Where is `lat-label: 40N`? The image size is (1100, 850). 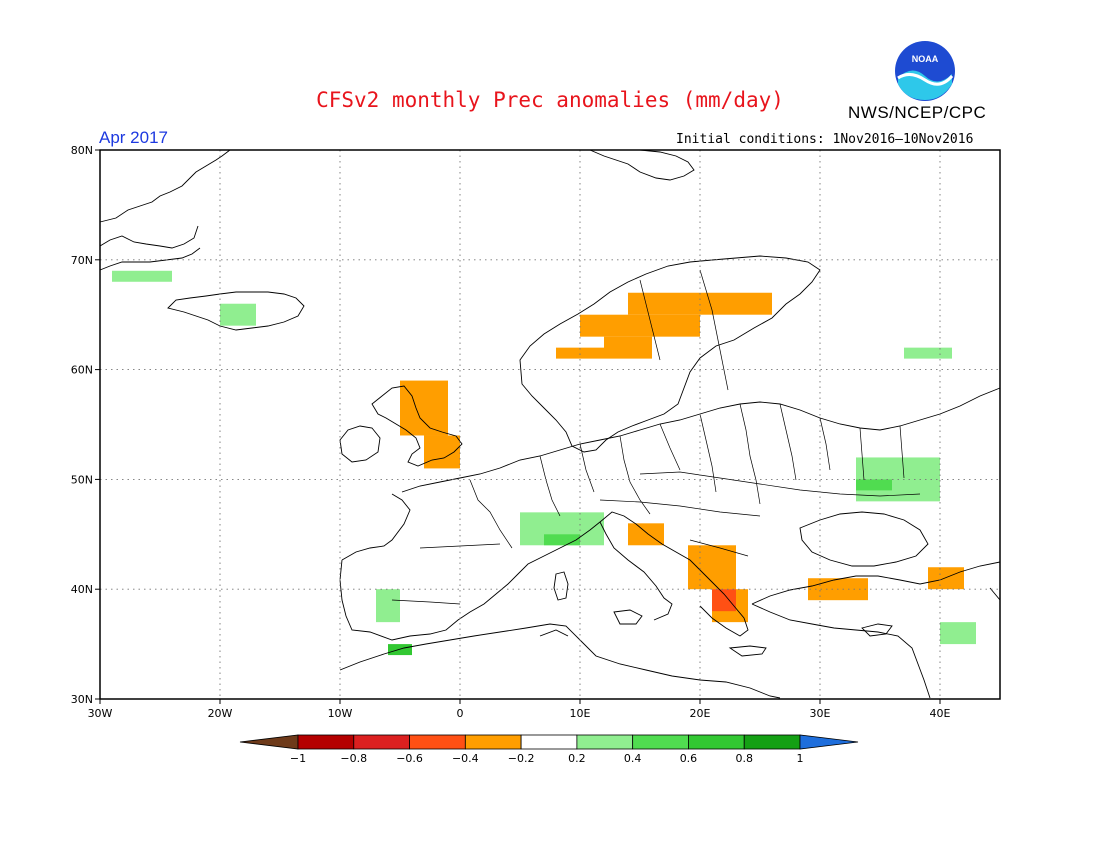
lat-label: 40N is located at coordinates (82, 589).